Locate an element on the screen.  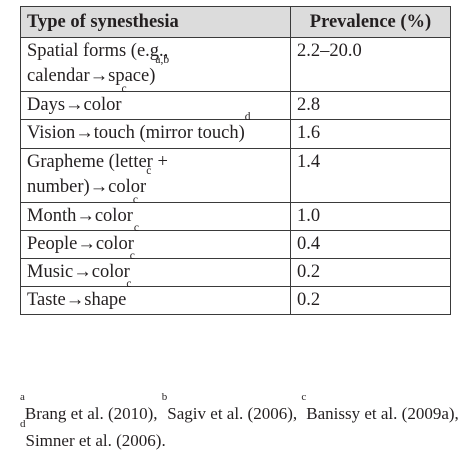
footnote-text: Banissy et al. (2009a), is located at coordinates (382, 413).